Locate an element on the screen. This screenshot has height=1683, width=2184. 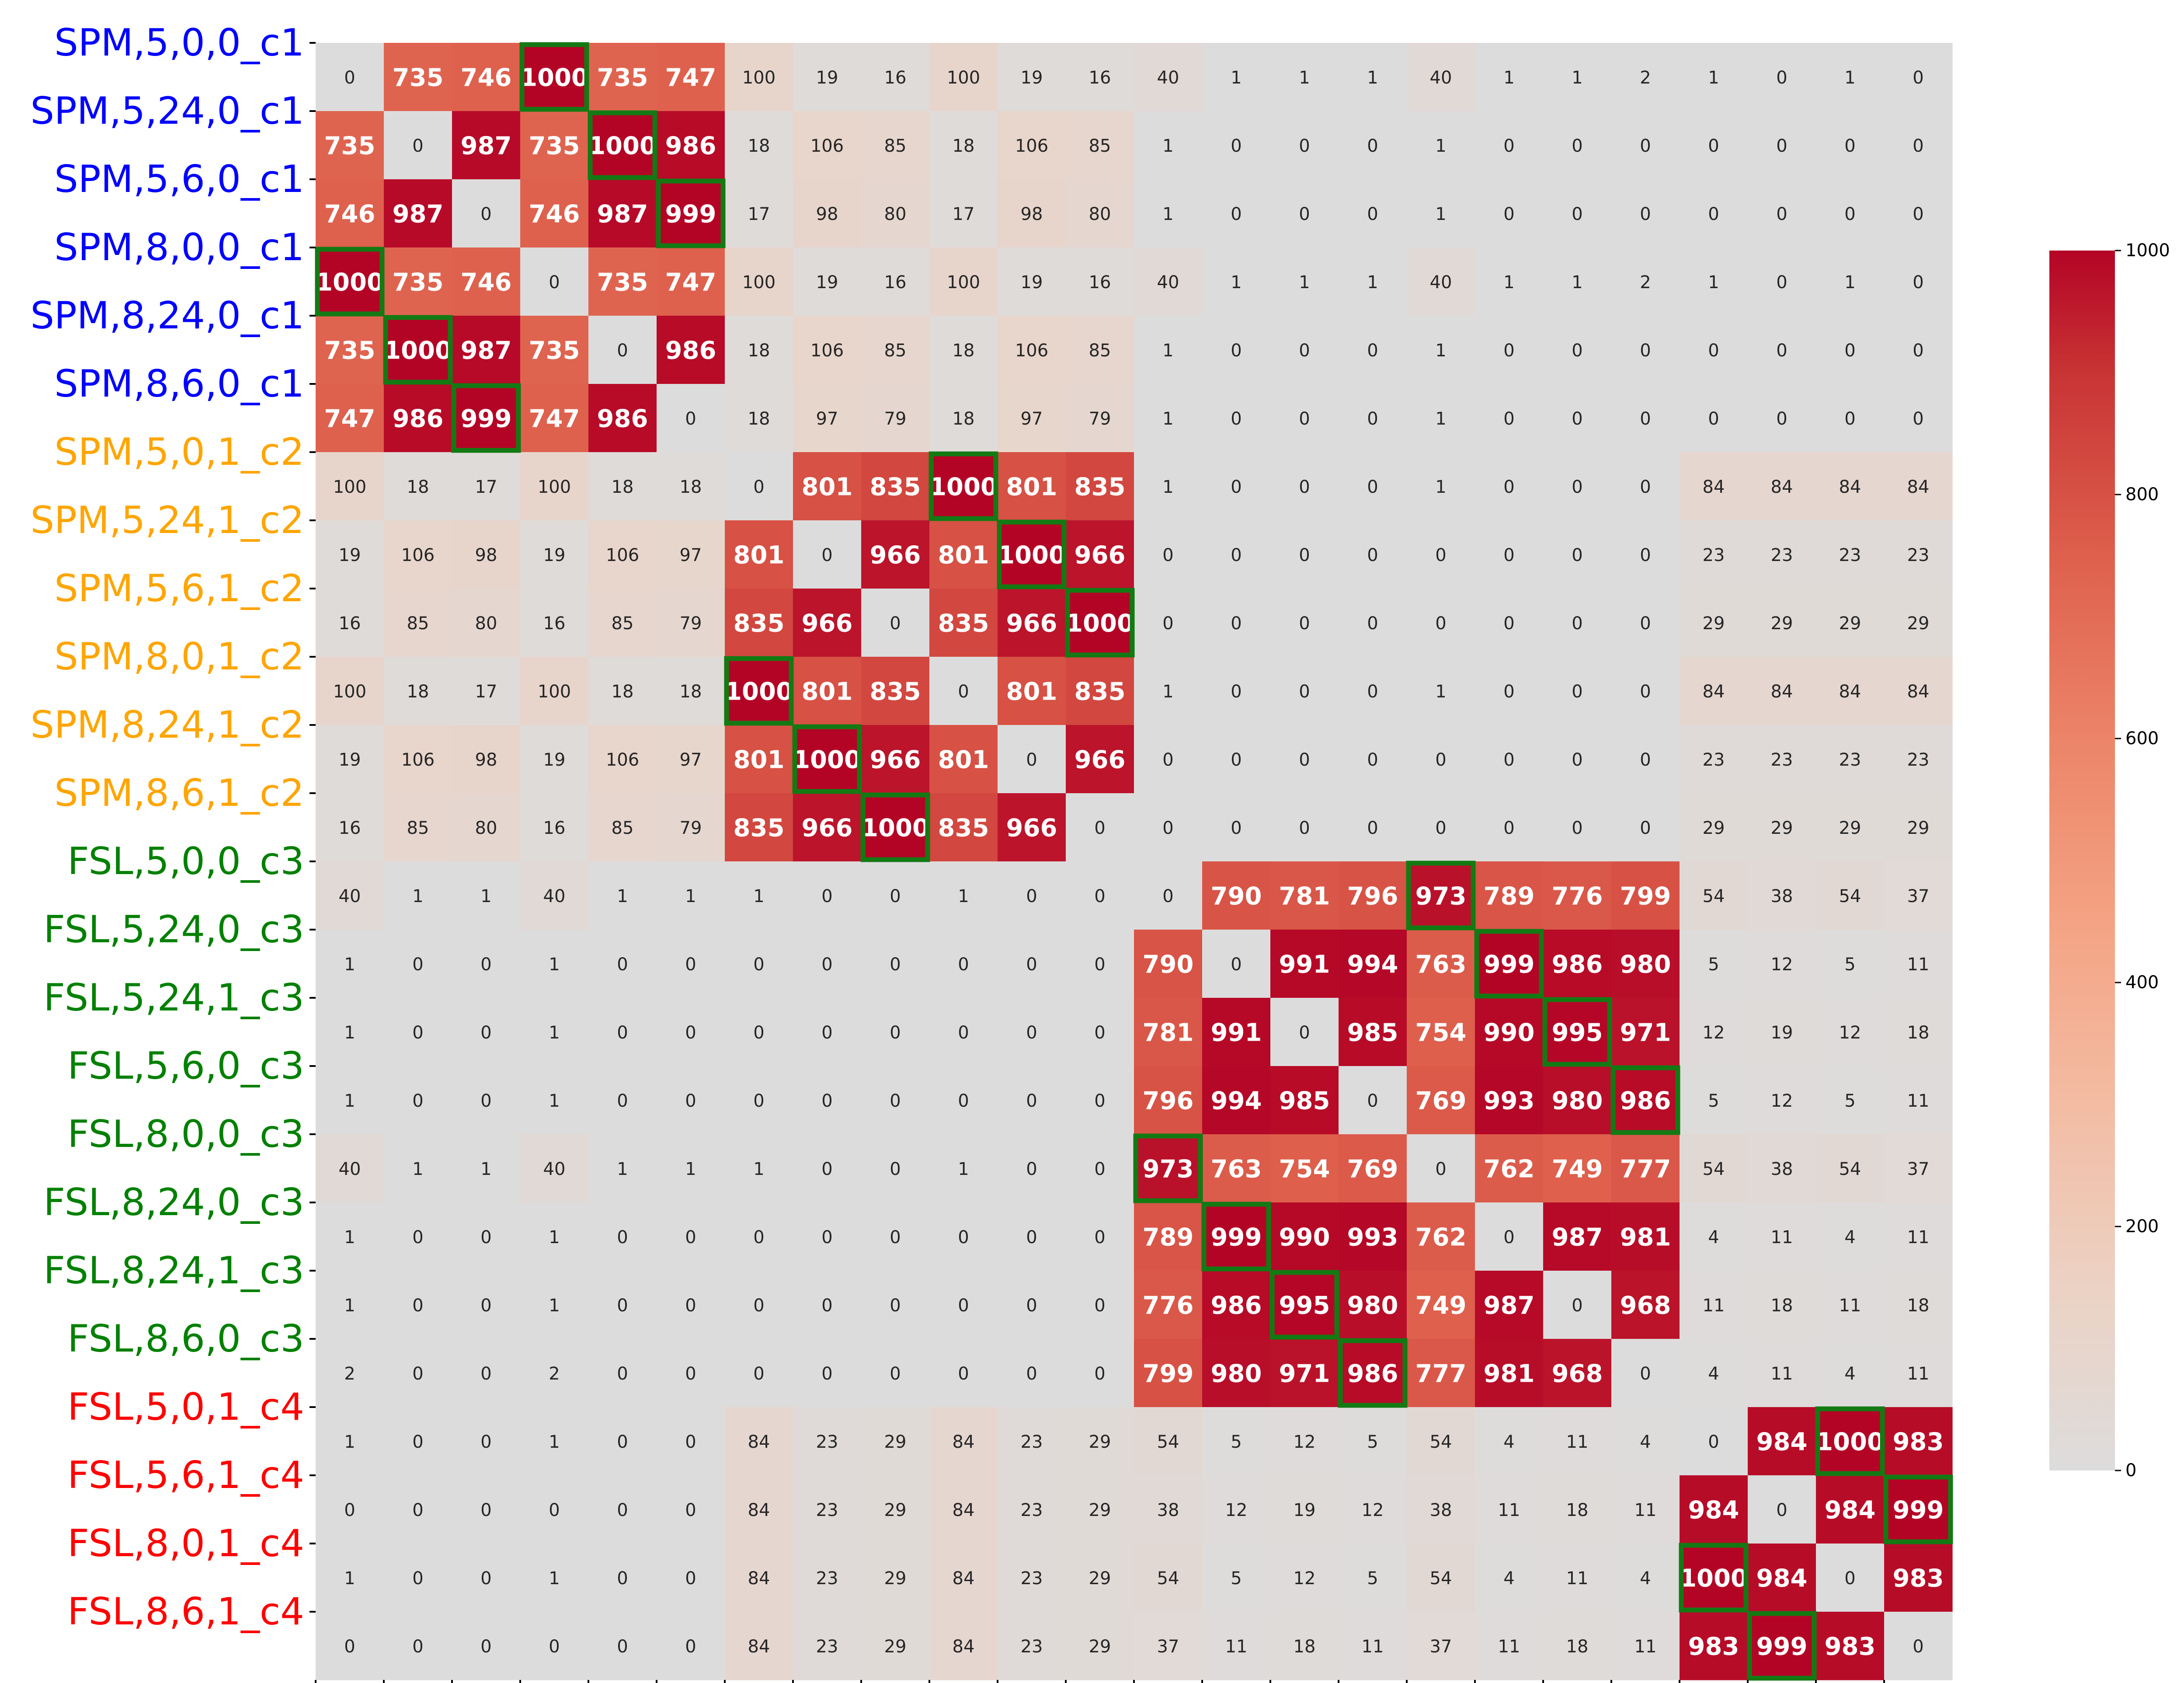
cell-value-r18-c1: 0 is located at coordinates (417, 1306).